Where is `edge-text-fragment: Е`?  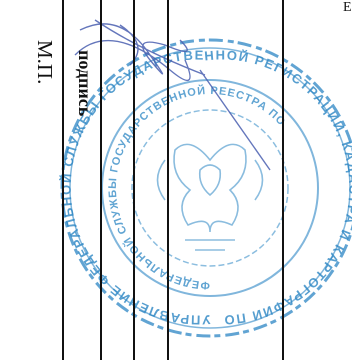
edge-text-fragment: Е is located at coordinates (347, 7).